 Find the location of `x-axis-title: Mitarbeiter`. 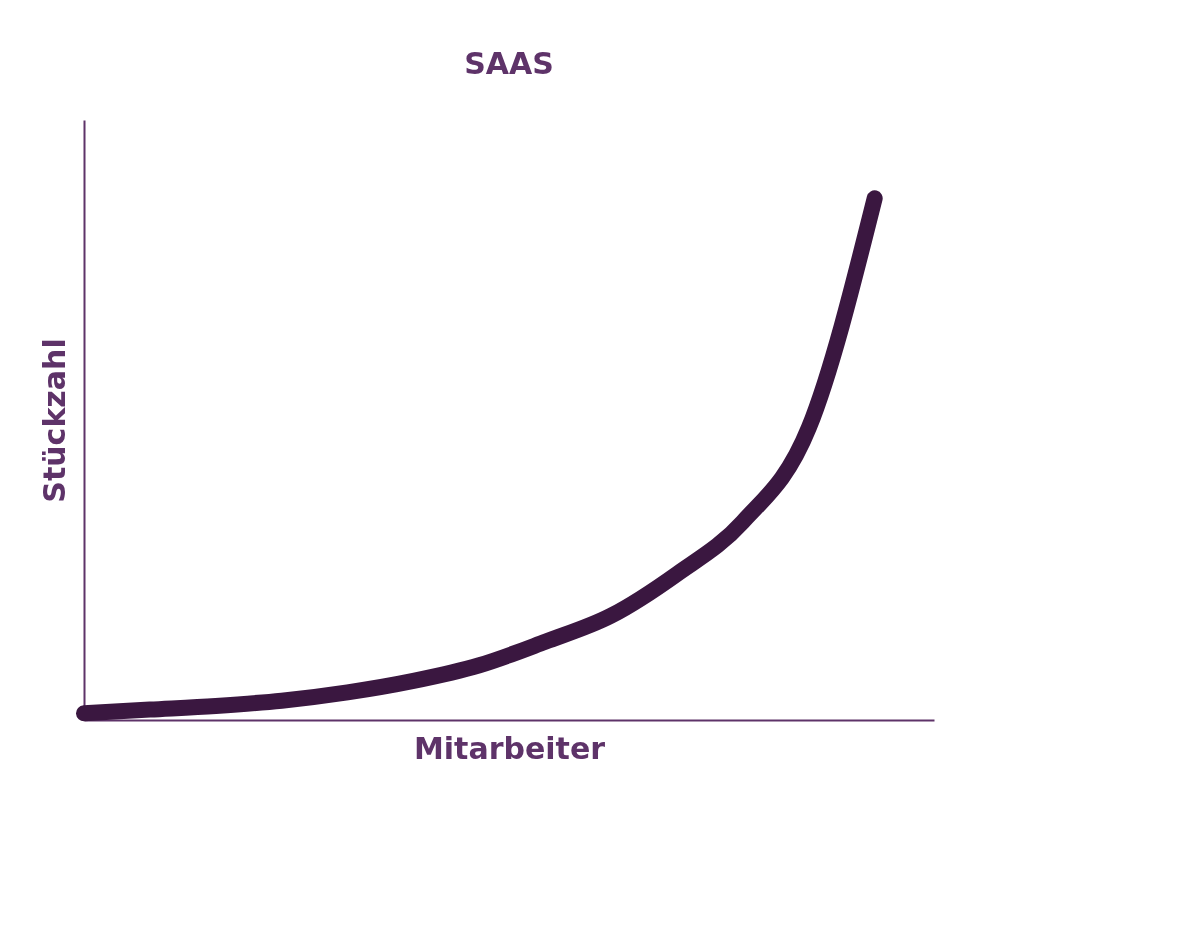

x-axis-title: Mitarbeiter is located at coordinates (509, 748).